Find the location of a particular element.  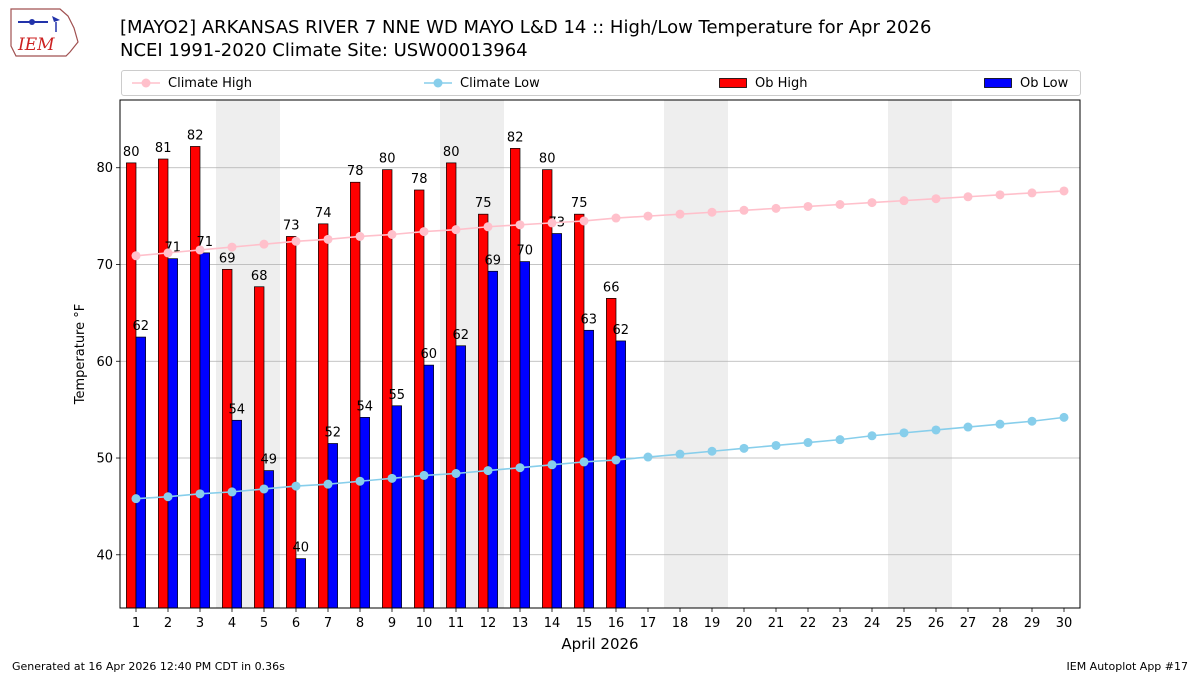

x-tick-label: 7 is located at coordinates (328, 623).